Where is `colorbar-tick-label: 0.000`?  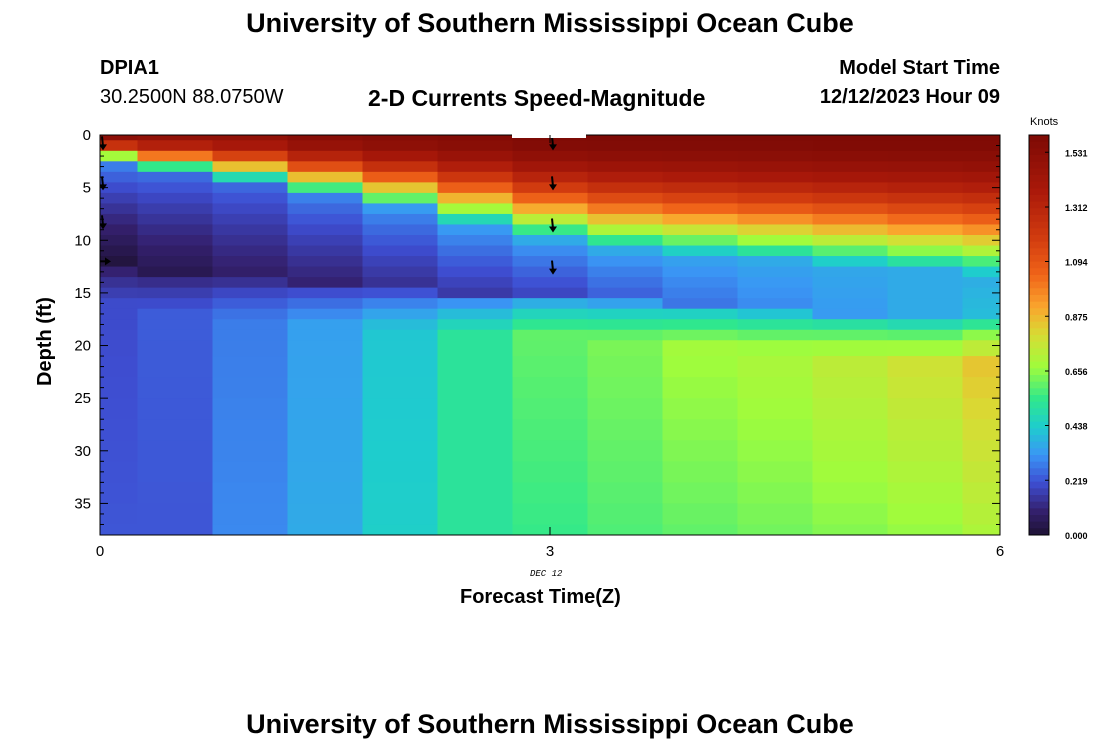 colorbar-tick-label: 0.000 is located at coordinates (1076, 536).